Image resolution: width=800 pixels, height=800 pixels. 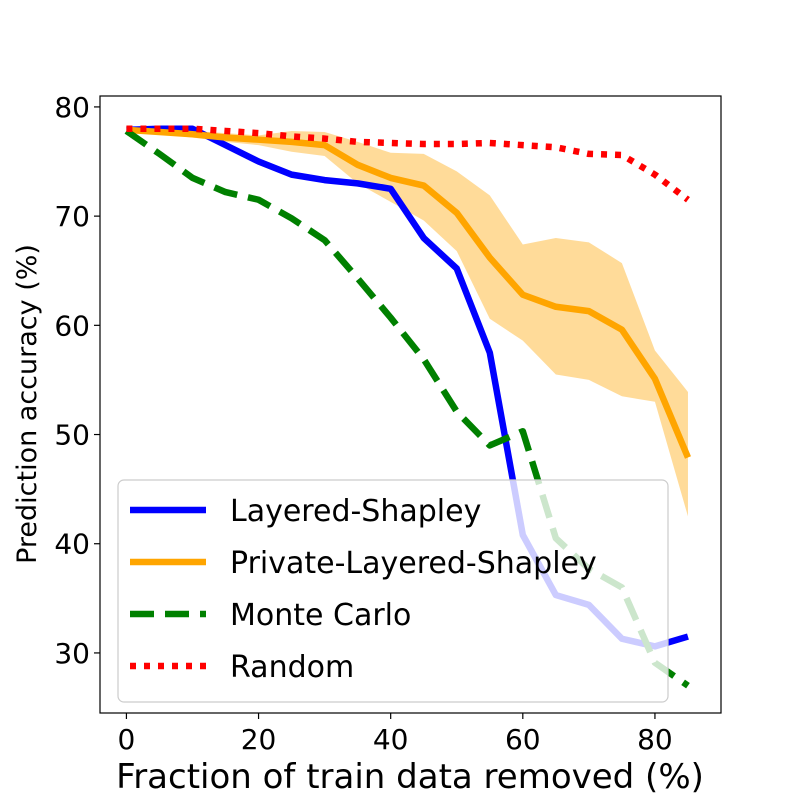 What do you see at coordinates (408, 164) in the screenshot?
I see `random-line` at bounding box center [408, 164].